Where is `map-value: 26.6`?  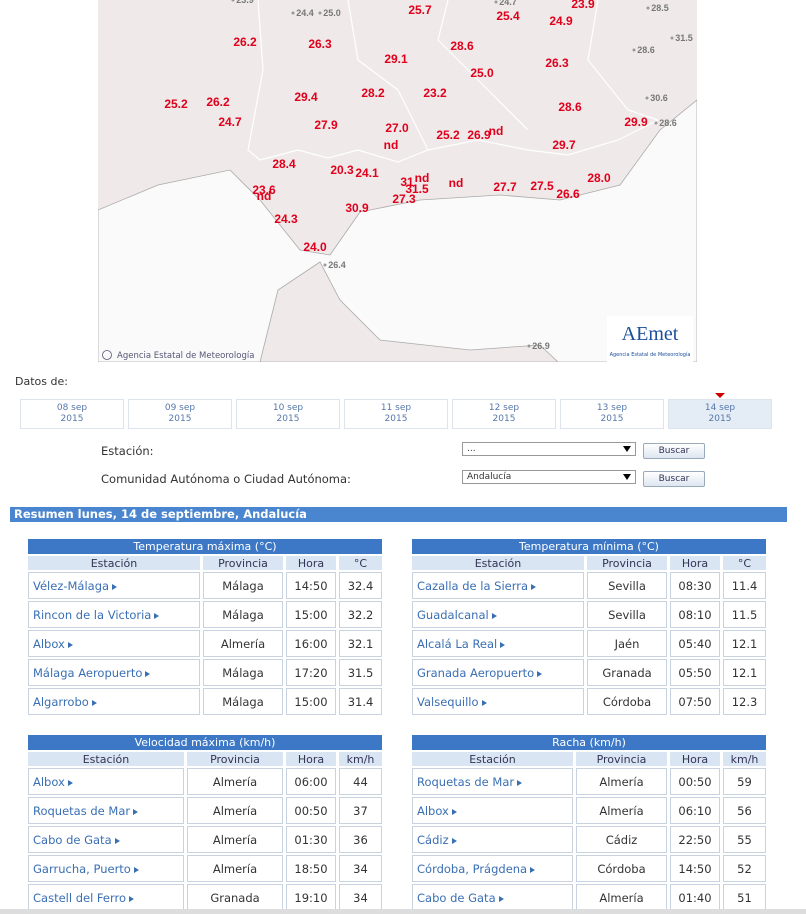 map-value: 26.6 is located at coordinates (568, 194).